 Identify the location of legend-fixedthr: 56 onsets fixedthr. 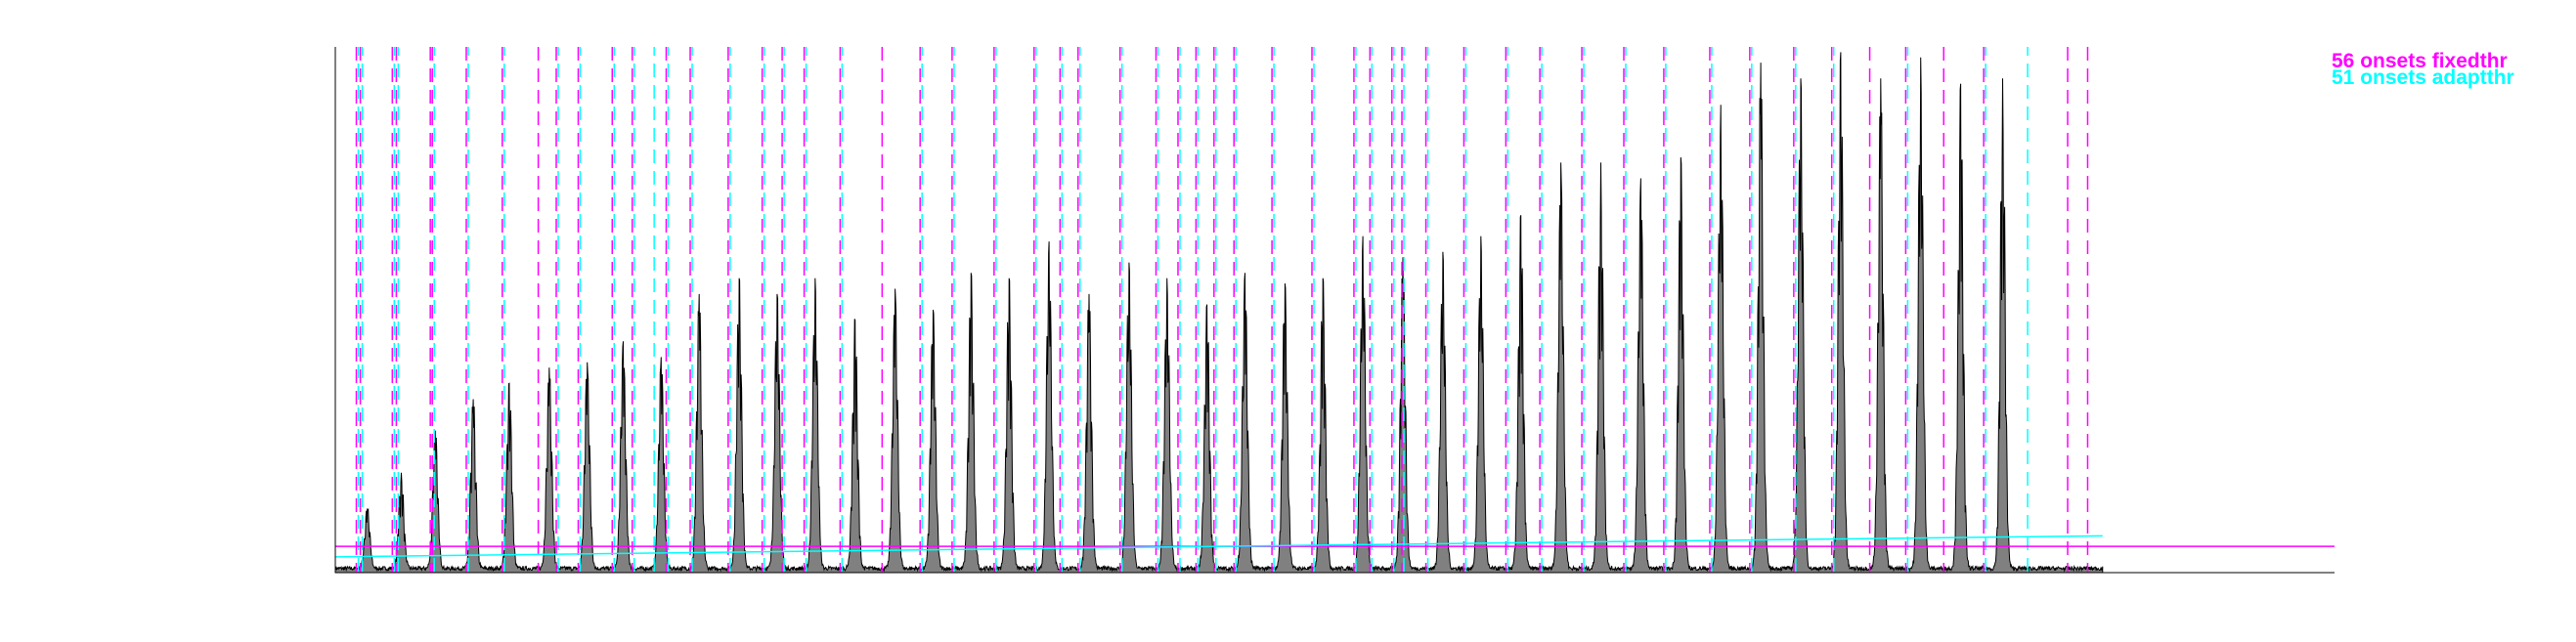
(2420, 61).